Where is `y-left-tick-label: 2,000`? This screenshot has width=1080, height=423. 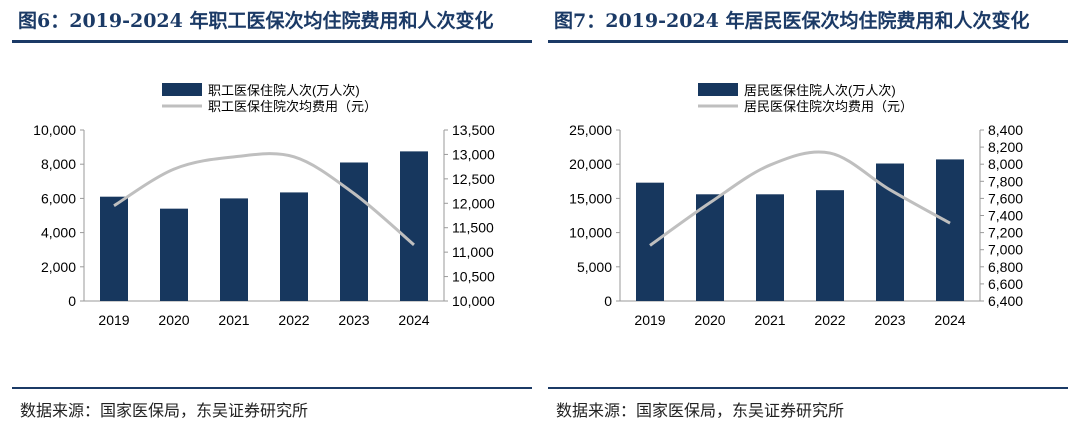 y-left-tick-label: 2,000 is located at coordinates (58, 267).